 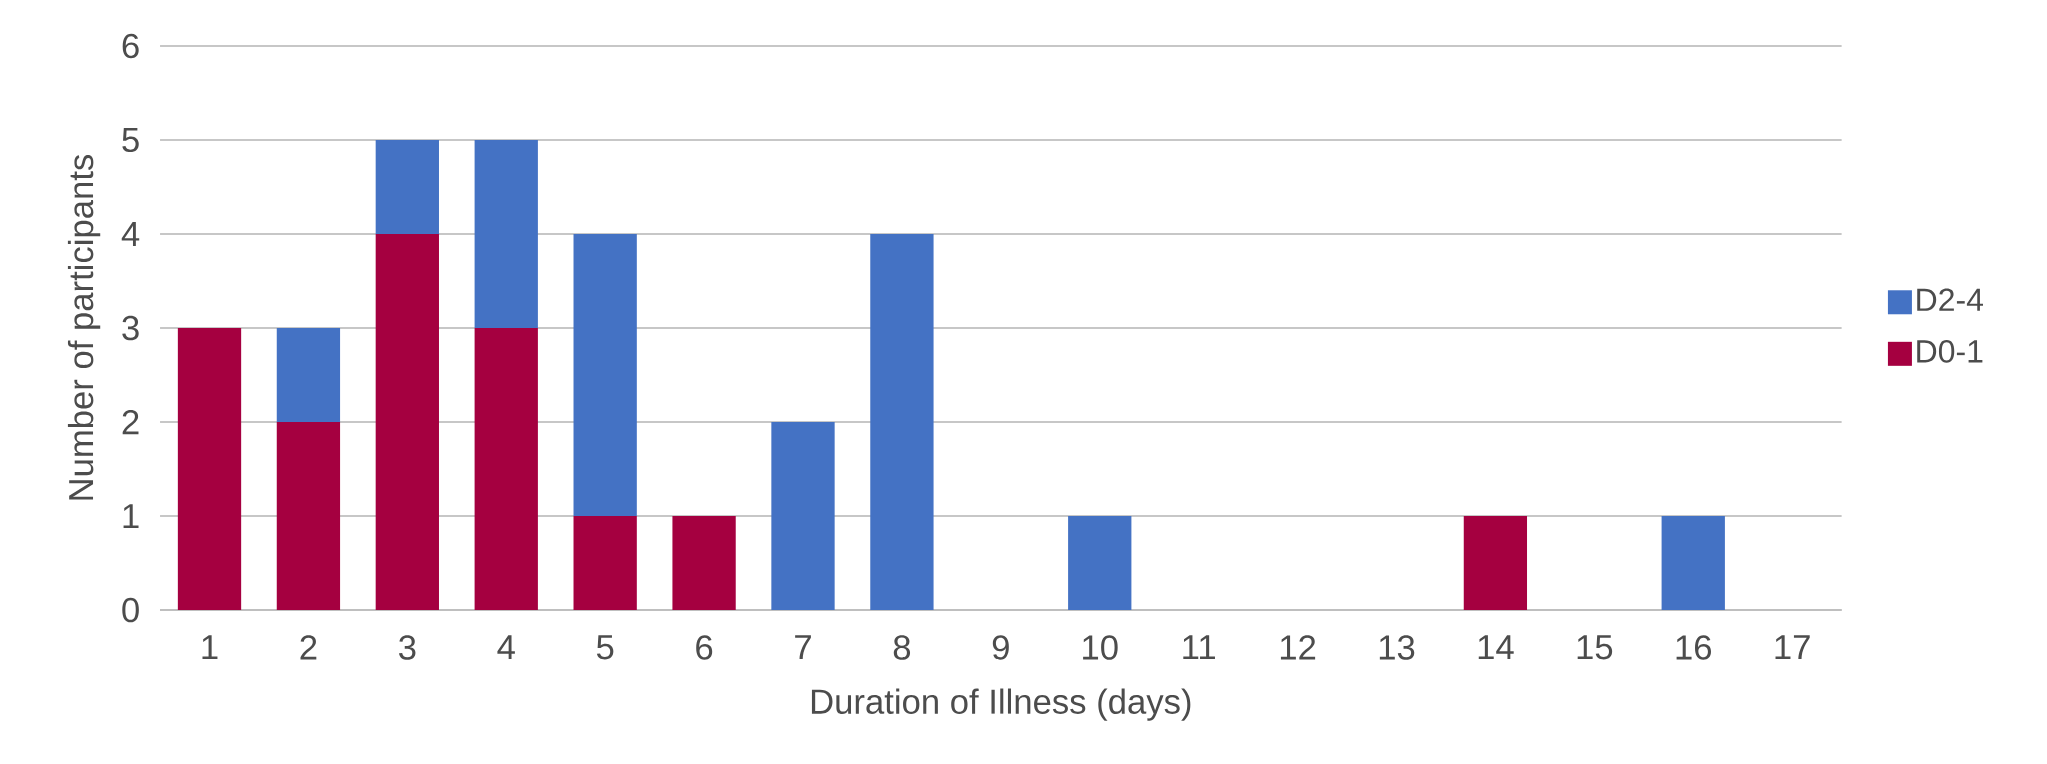 What do you see at coordinates (1000, 647) in the screenshot?
I see `x-tick-label: 9` at bounding box center [1000, 647].